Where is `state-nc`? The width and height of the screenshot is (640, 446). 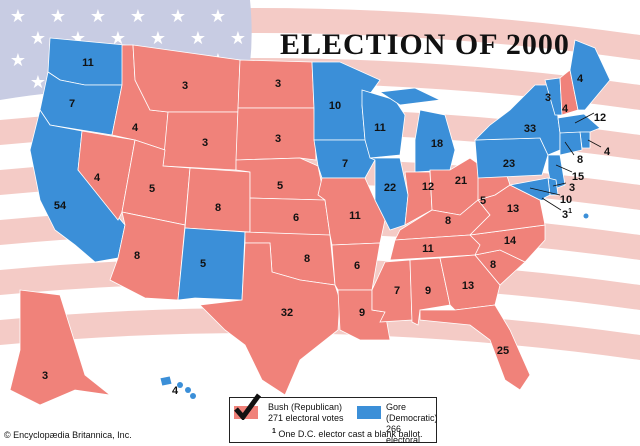
state-nc is located at coordinates (507, 243).